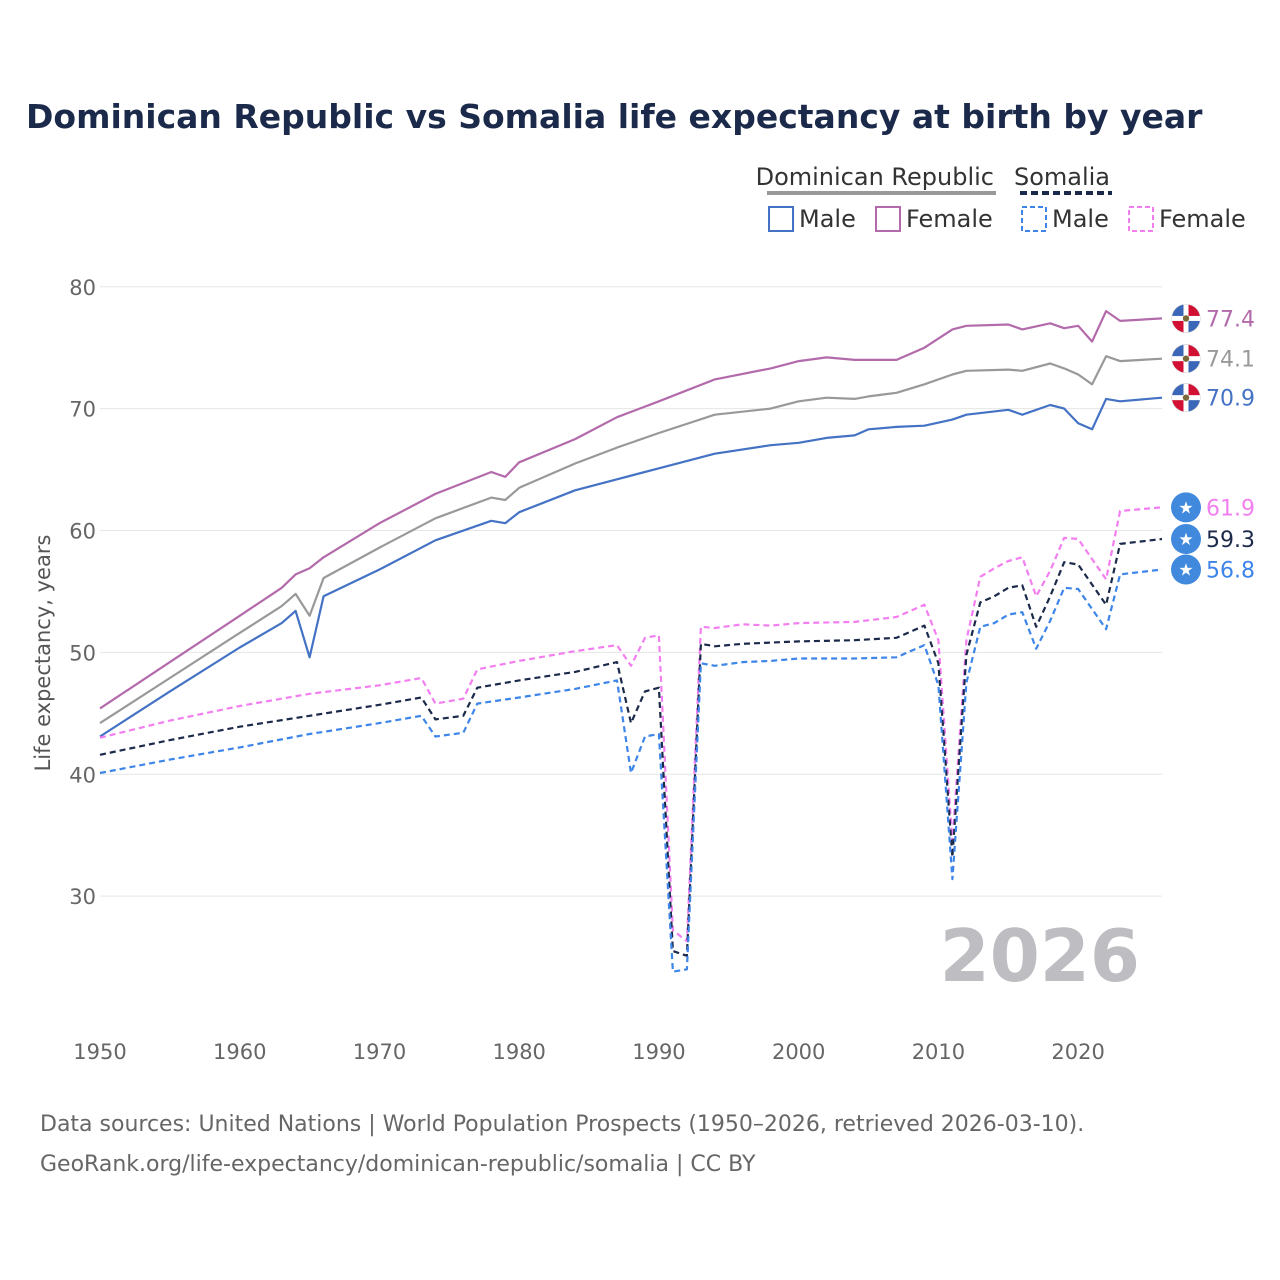 Image resolution: width=1280 pixels, height=1280 pixels. Describe the element at coordinates (1230, 508) in the screenshot. I see `end-label-somalia-female: 61.9` at that location.